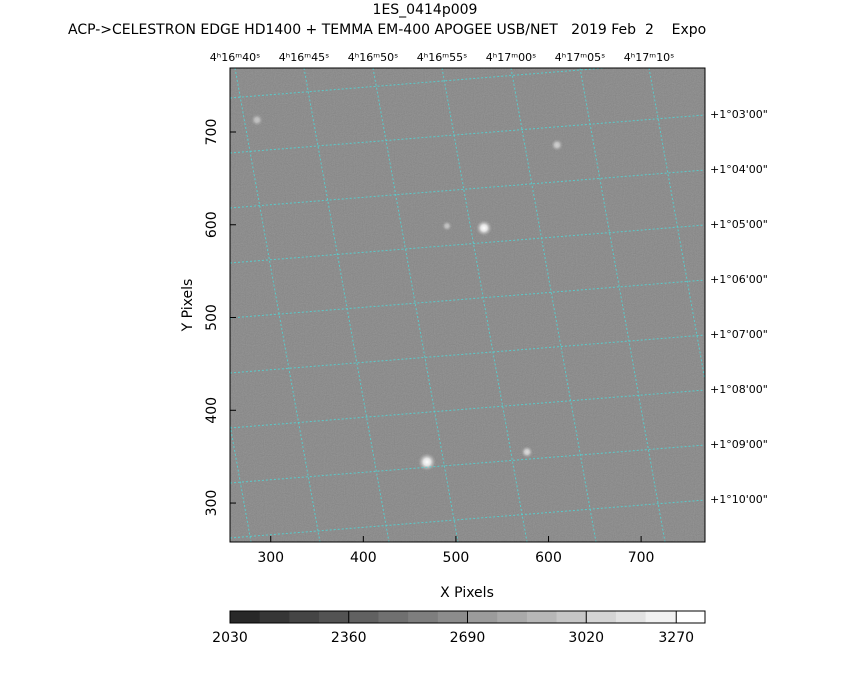 This screenshot has width=850, height=680. I want to click on x-tick-label: 500, so click(456, 558).